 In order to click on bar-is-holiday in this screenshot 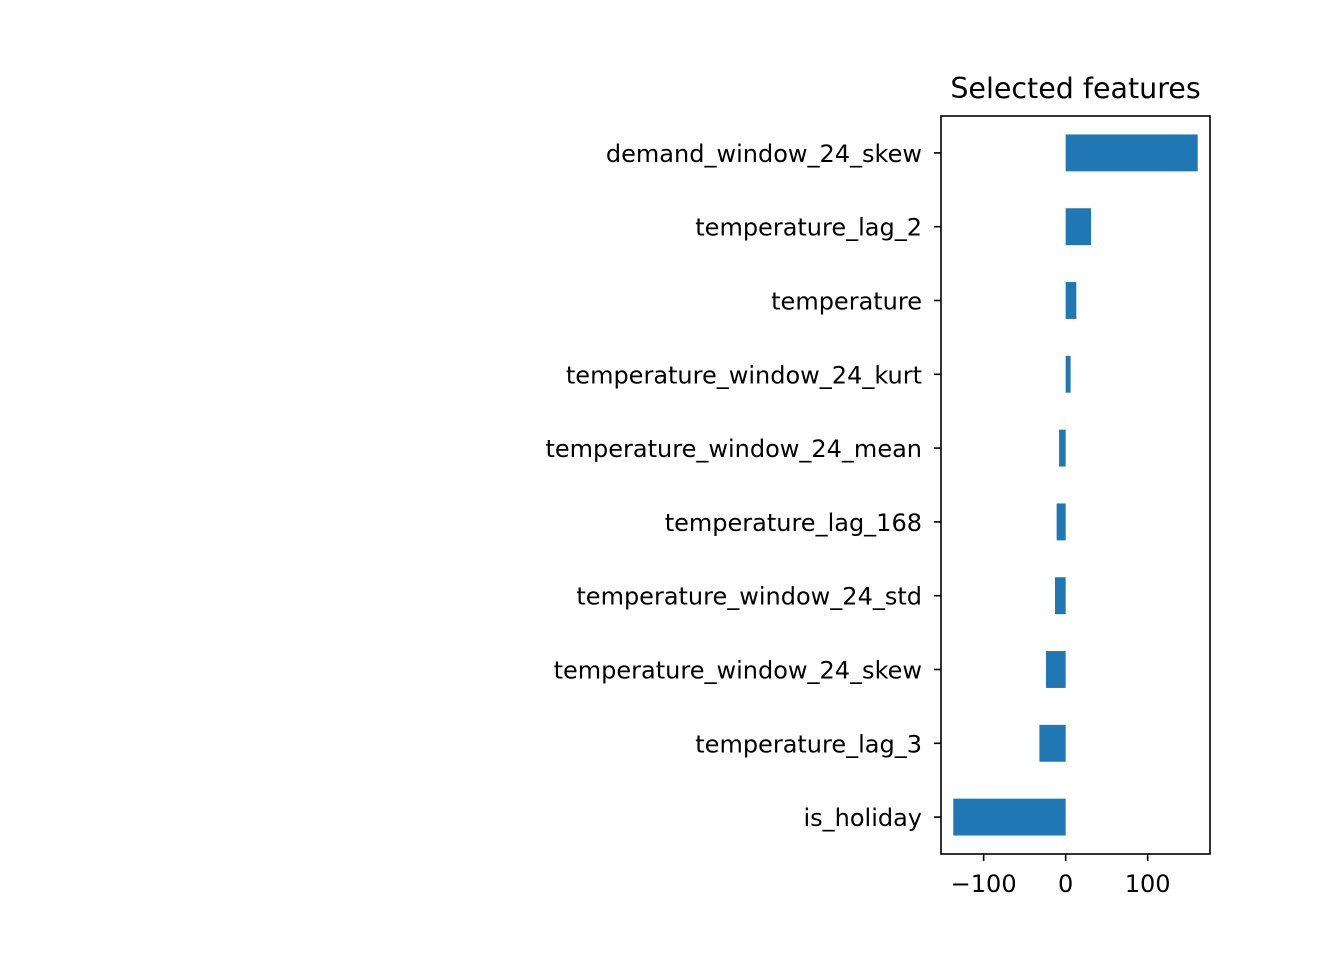, I will do `click(1009, 817)`.